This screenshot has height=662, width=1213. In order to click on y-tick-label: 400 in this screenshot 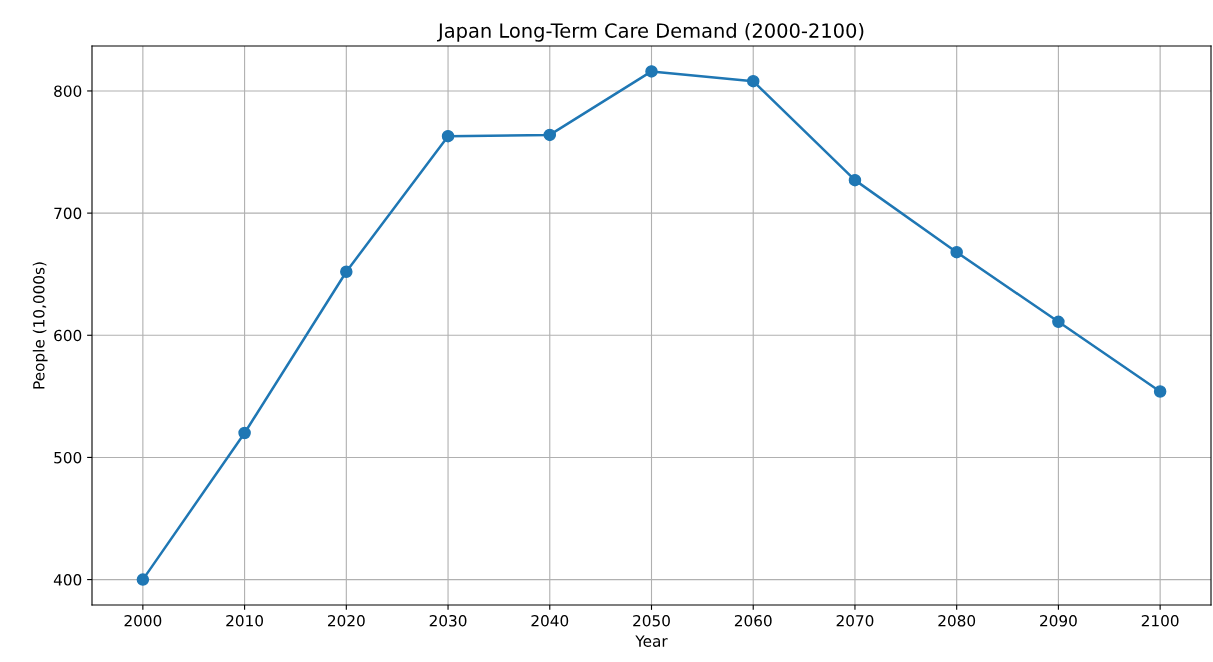, I will do `click(67, 580)`.